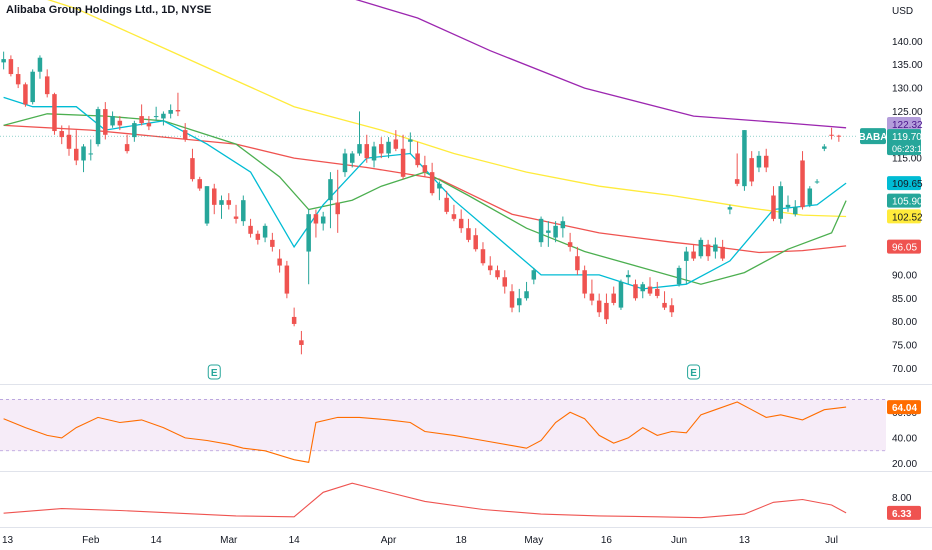  What do you see at coordinates (904, 322) in the screenshot?
I see `price-axis-tick: 80.00` at bounding box center [904, 322].